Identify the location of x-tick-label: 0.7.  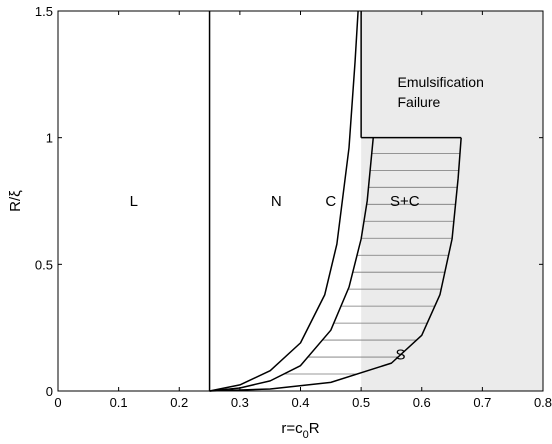
(482, 402).